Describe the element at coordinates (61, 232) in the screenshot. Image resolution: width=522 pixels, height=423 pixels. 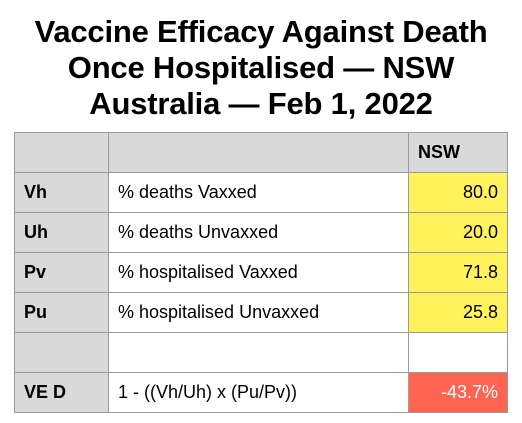
I see `row-key-cell: Uh` at that location.